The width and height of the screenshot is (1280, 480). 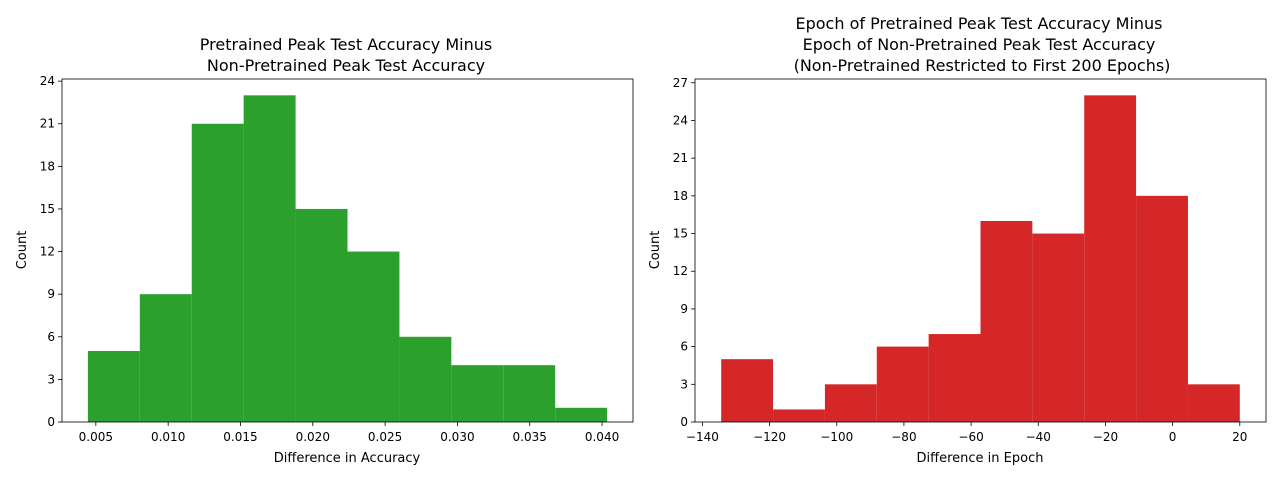 What do you see at coordinates (385, 437) in the screenshot?
I see `x-tick-label: 0.025` at bounding box center [385, 437].